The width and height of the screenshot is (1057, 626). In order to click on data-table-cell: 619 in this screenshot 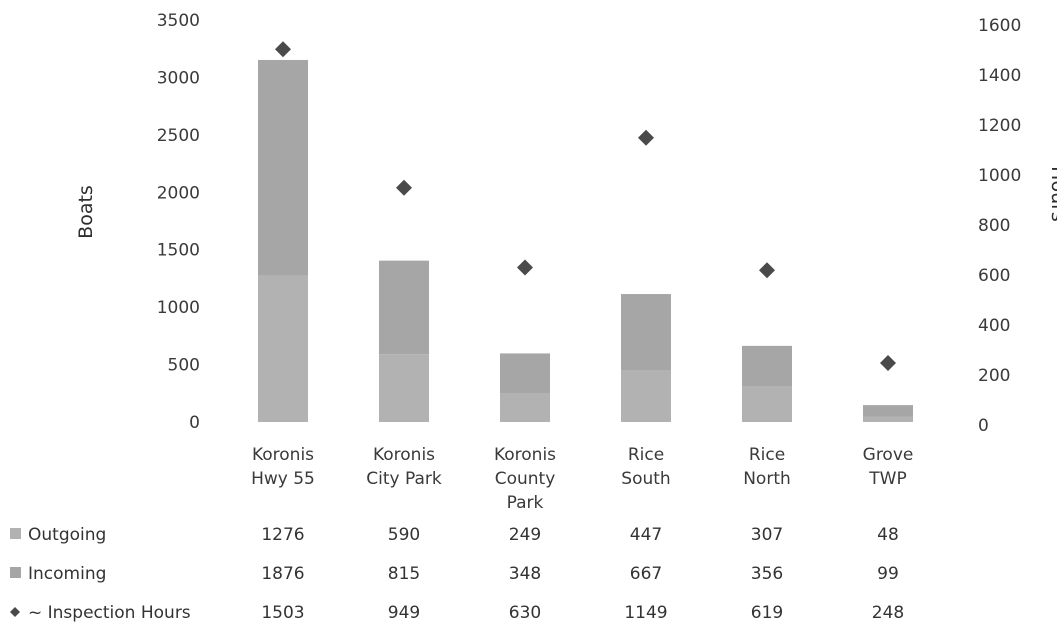, I will do `click(767, 613)`.